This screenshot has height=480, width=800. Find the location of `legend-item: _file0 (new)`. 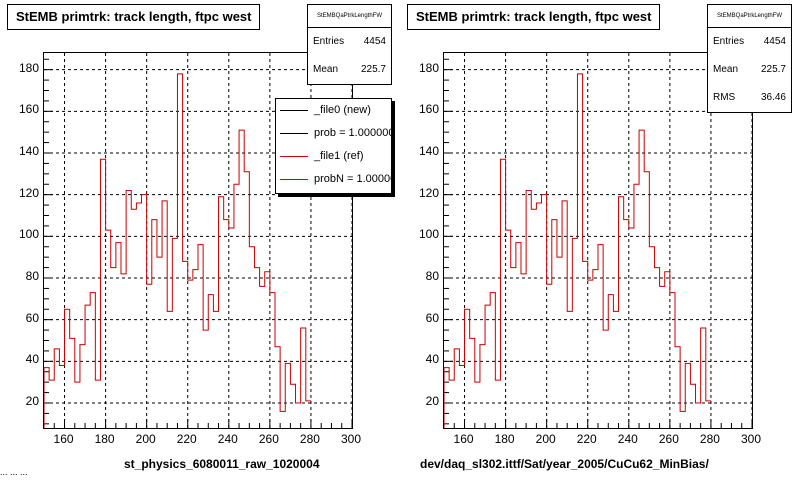

legend-item: _file0 (new) is located at coordinates (333, 110).